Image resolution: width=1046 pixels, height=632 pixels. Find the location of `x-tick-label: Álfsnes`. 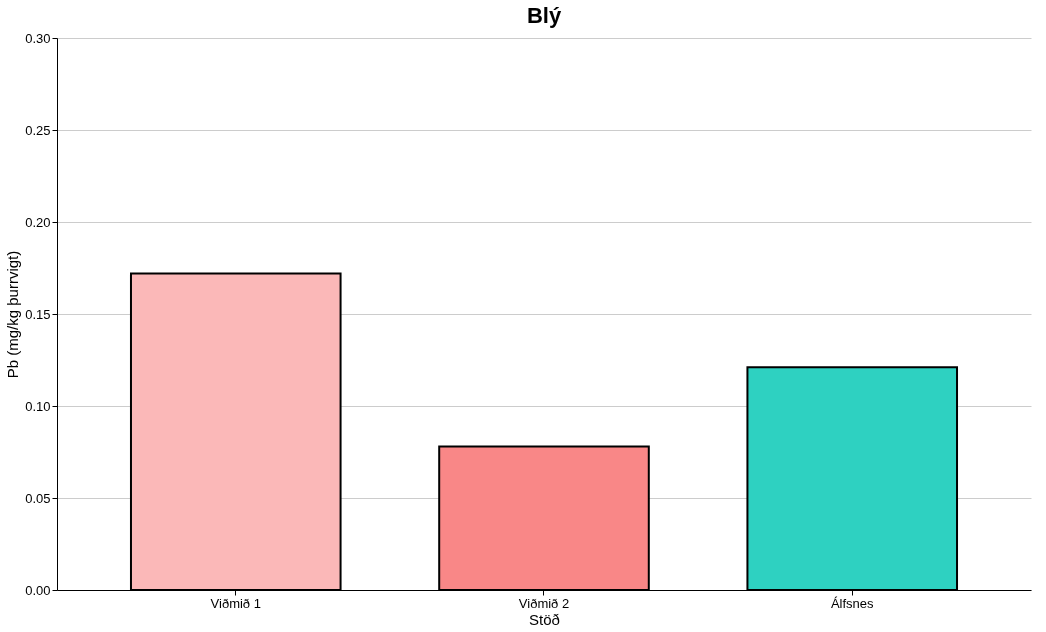

x-tick-label: Álfsnes is located at coordinates (852, 603).